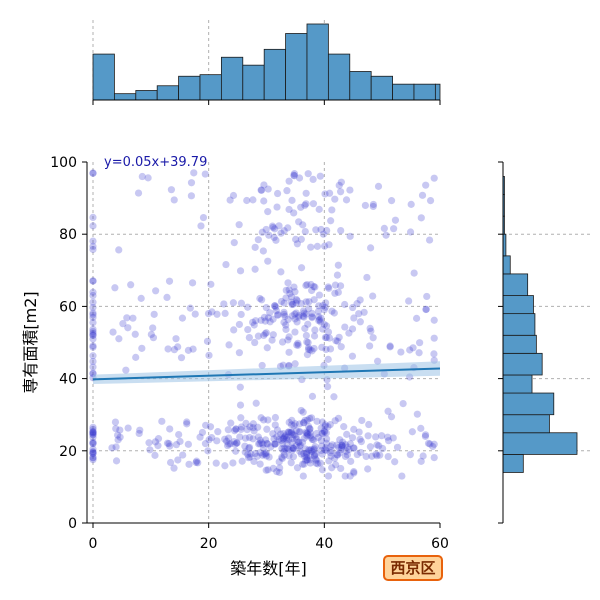  Describe the element at coordinates (413, 568) in the screenshot. I see `region-badge: 西京区` at that location.